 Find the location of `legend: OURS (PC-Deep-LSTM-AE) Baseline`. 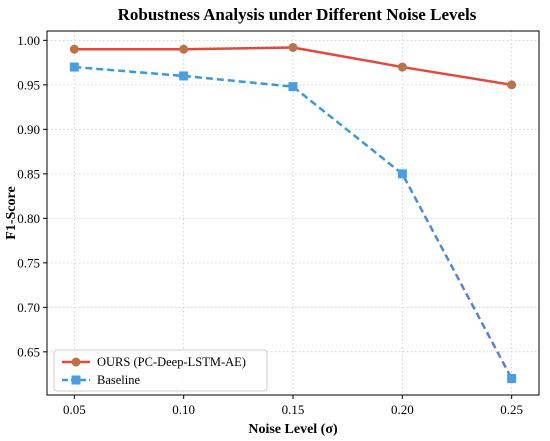

legend: OURS (PC-Deep-LSTM-AE) Baseline is located at coordinates (160, 370).